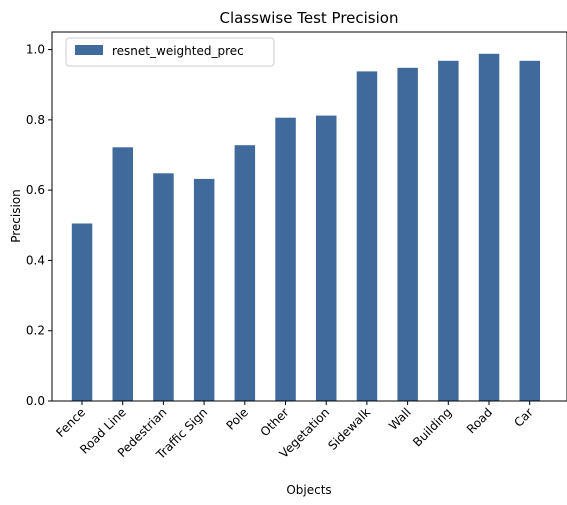 The image size is (567, 505). I want to click on y-tick-label: 0.8, so click(35, 120).